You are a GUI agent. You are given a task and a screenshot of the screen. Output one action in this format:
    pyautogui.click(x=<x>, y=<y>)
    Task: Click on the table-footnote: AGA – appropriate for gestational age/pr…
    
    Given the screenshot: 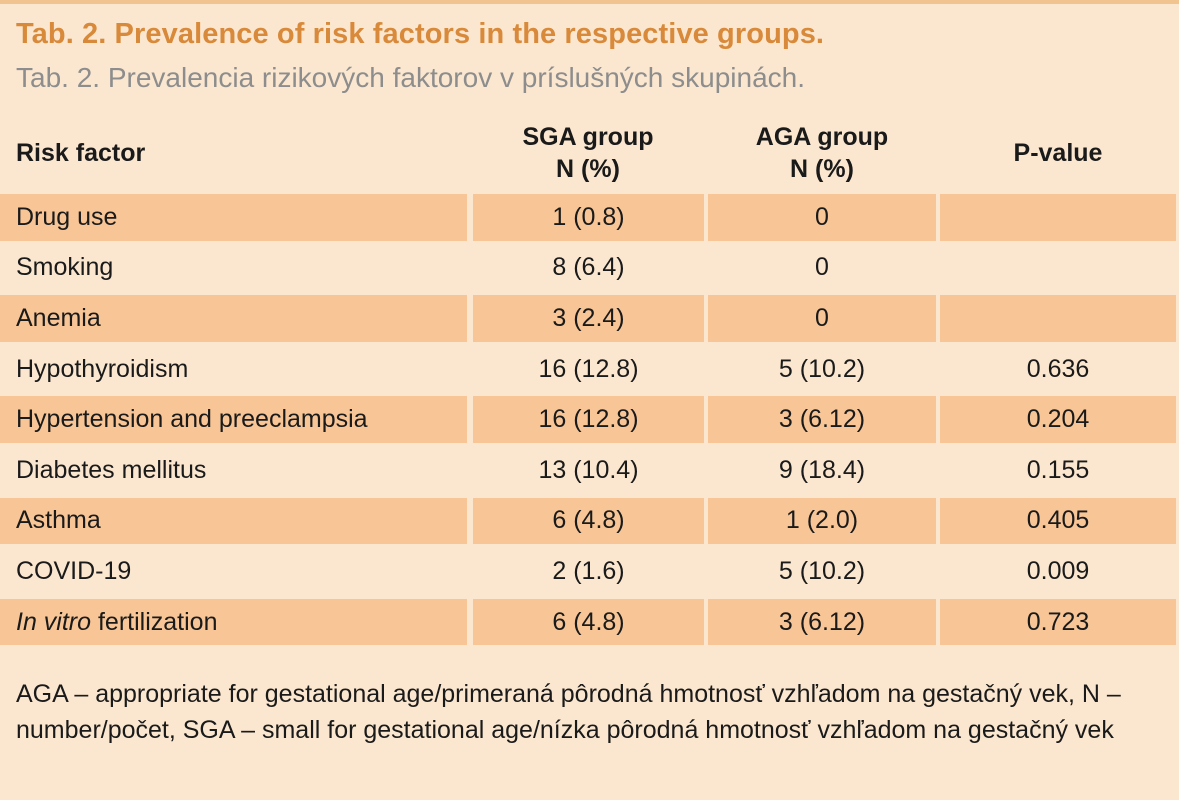 What is the action you would take?
    pyautogui.click(x=568, y=712)
    